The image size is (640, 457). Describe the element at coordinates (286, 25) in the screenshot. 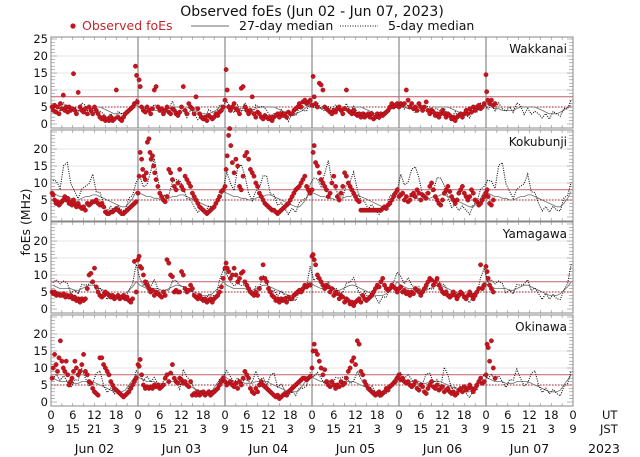

I see `legend-27day-label: 27-day median` at that location.